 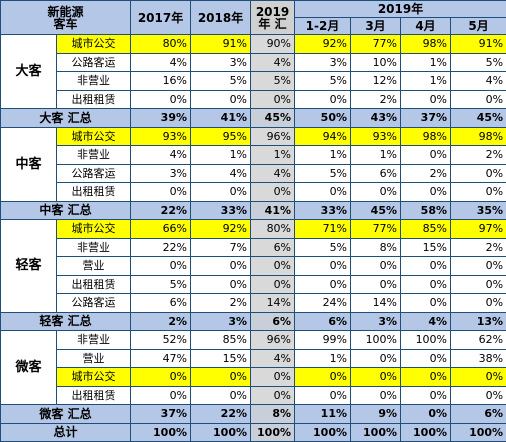 What do you see at coordinates (253, 81) in the screenshot?
I see `table-row: 非营业 16% 5% 5% 5% 12% 1% 4%` at bounding box center [253, 81].